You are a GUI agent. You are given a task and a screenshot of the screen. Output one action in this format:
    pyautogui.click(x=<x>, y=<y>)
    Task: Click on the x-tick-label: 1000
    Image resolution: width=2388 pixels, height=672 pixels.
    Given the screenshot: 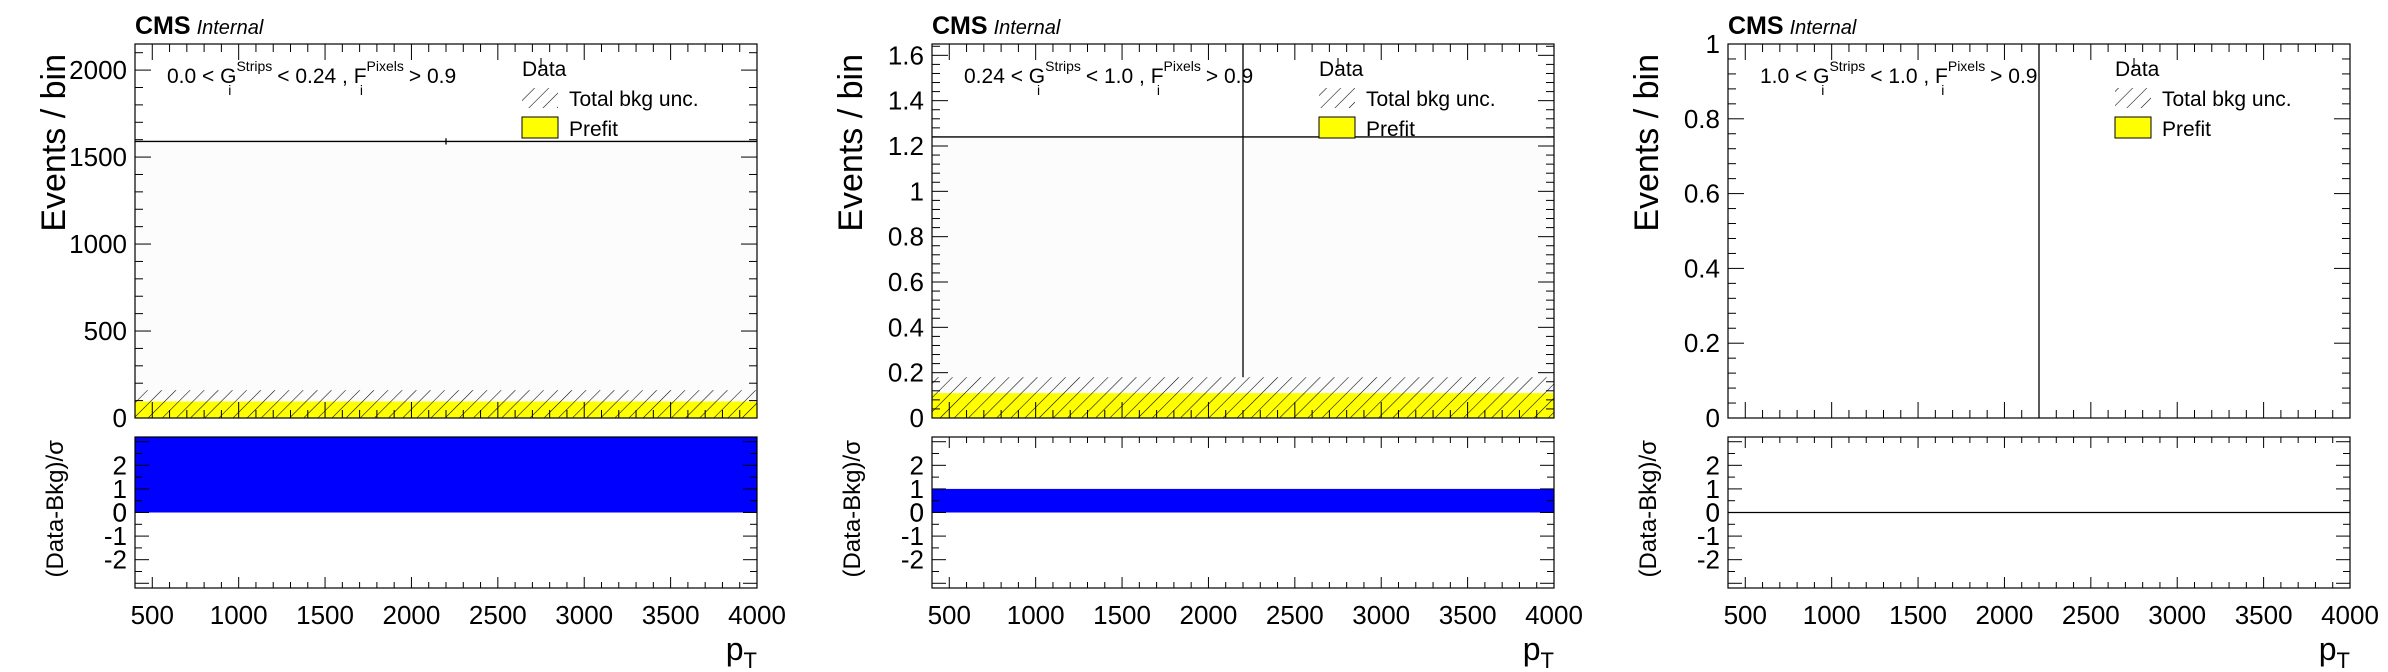 What is the action you would take?
    pyautogui.click(x=239, y=615)
    